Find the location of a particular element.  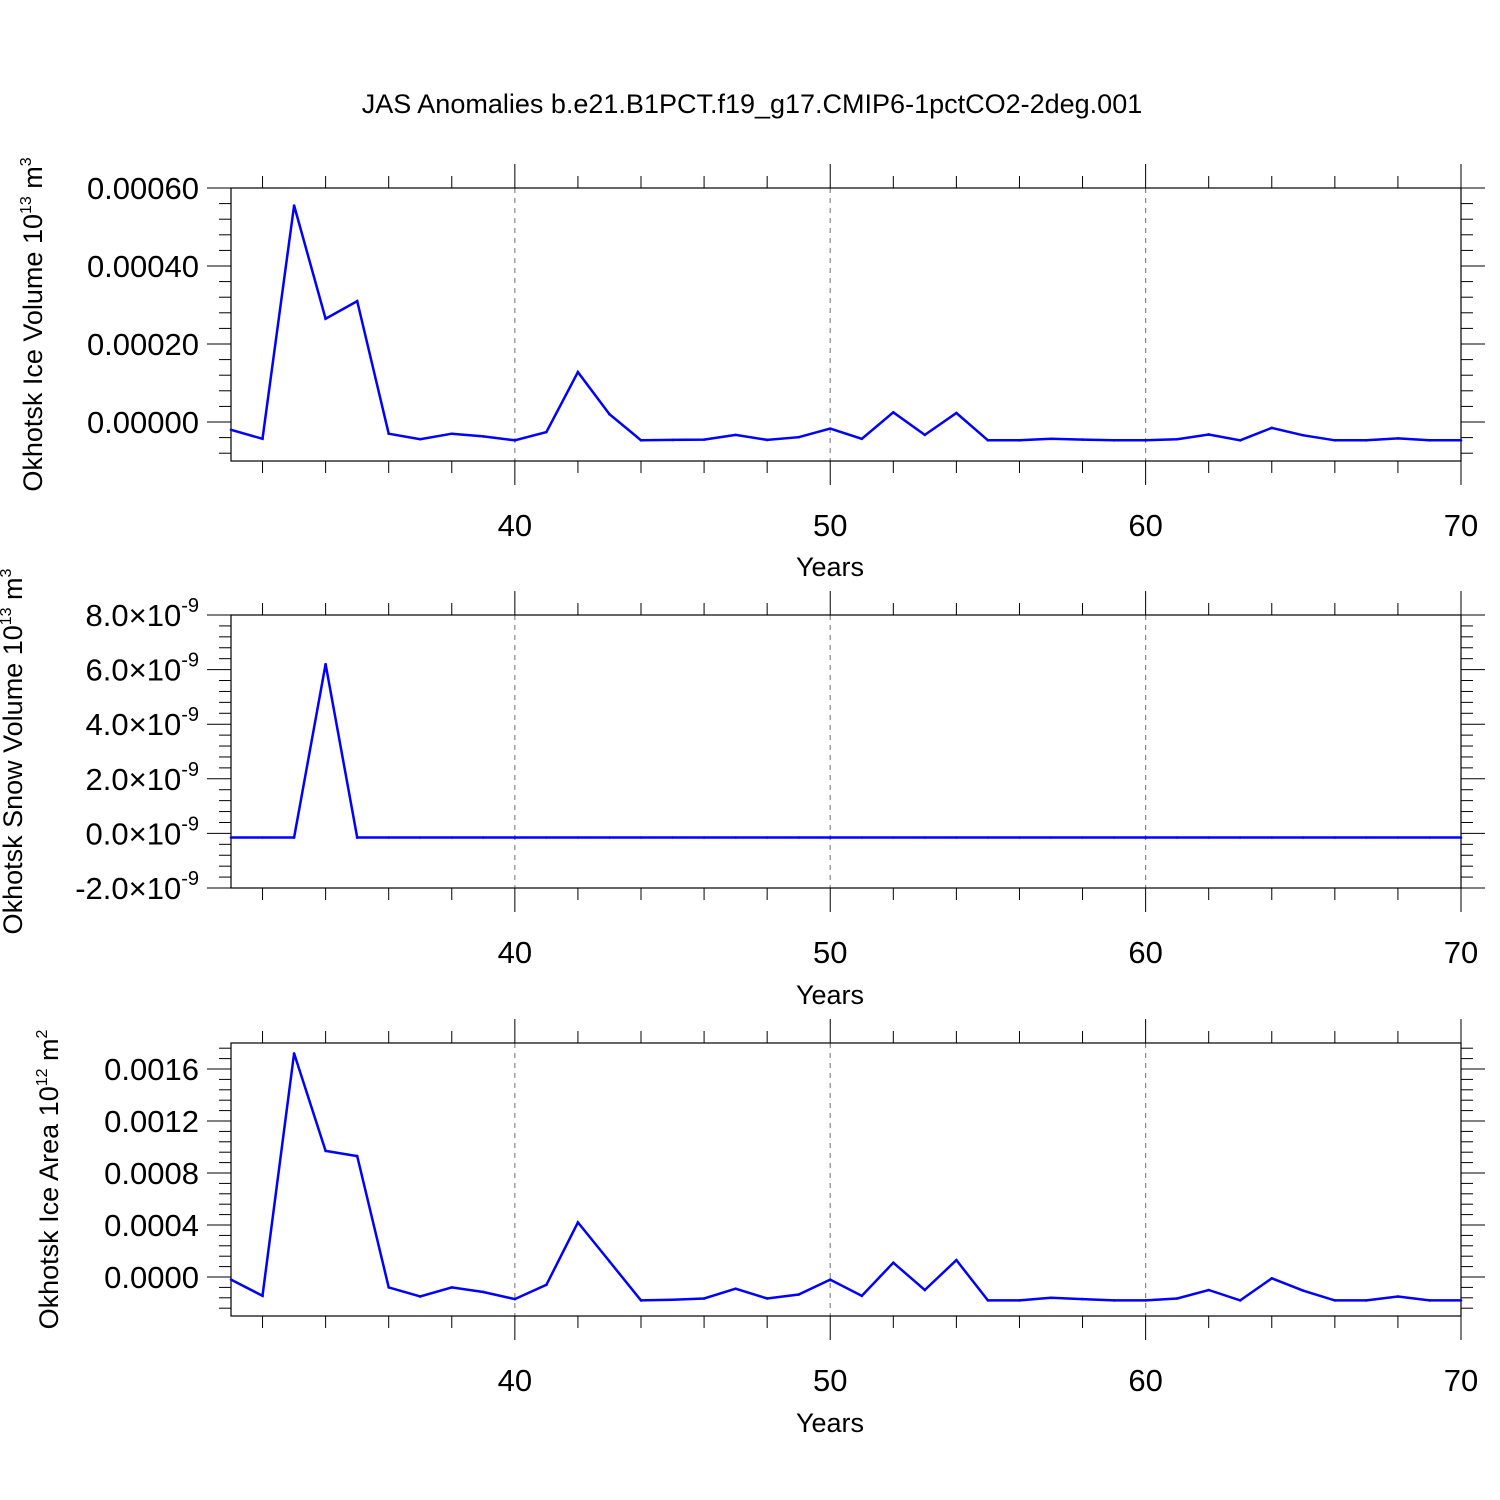

y-label-main: Okhotsk Ice Area 10 is located at coordinates (49, 1207).